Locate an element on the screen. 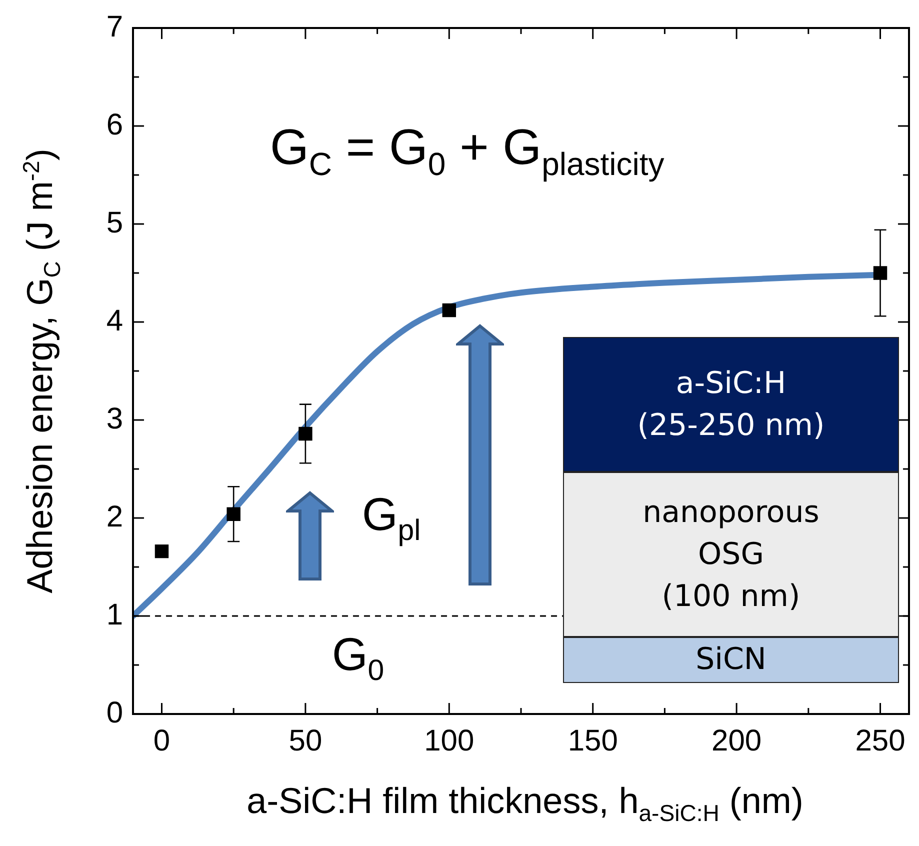 The width and height of the screenshot is (919, 846). annotation: G$_{0}$ is located at coordinates (358, 657).